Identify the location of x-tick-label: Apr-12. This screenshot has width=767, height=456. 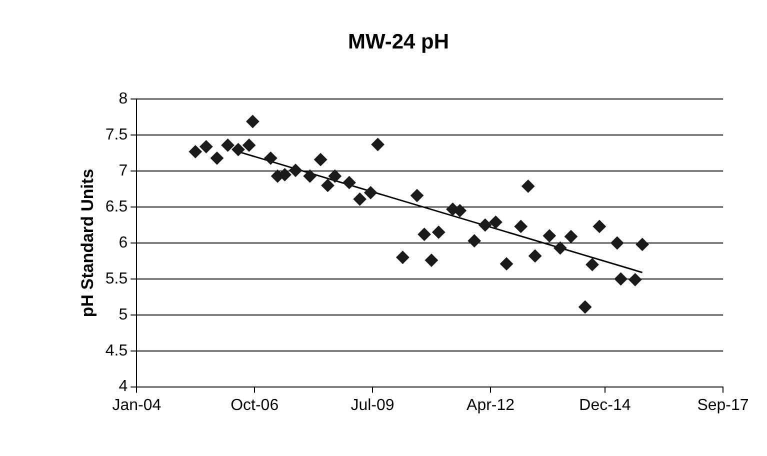
(490, 405).